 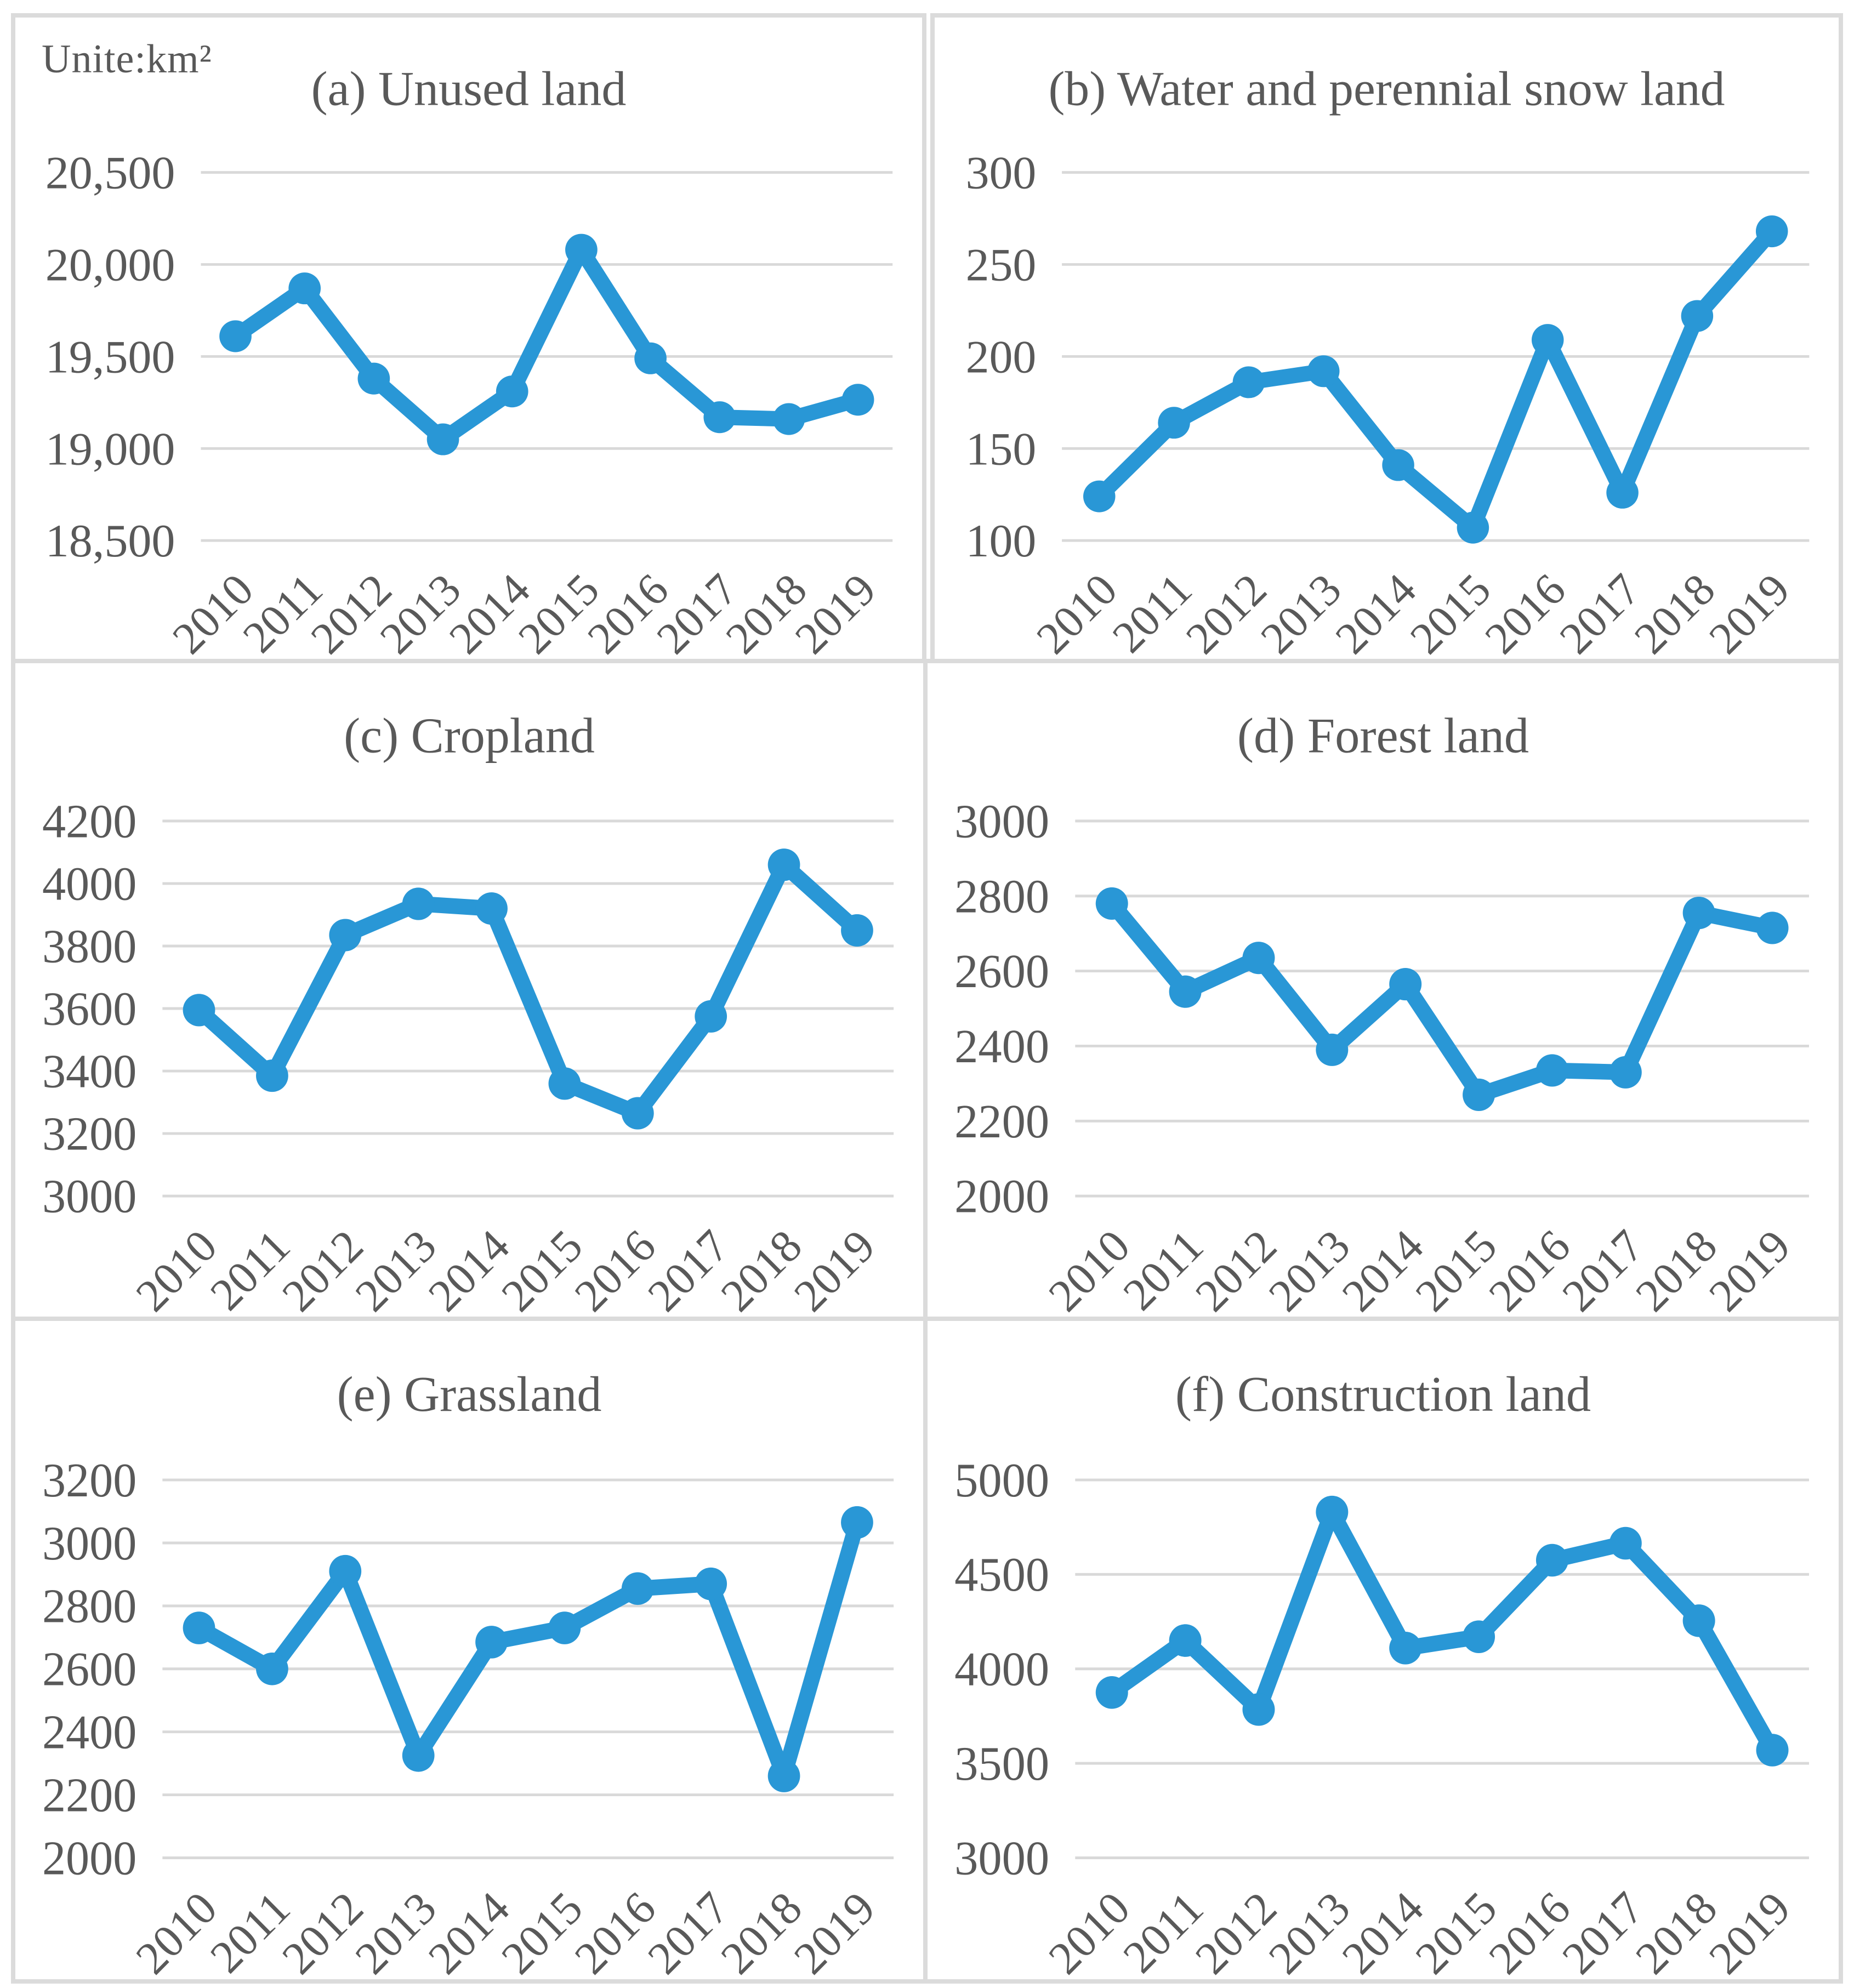 I want to click on x-tick-label: 2016, so click(x=1526, y=611).